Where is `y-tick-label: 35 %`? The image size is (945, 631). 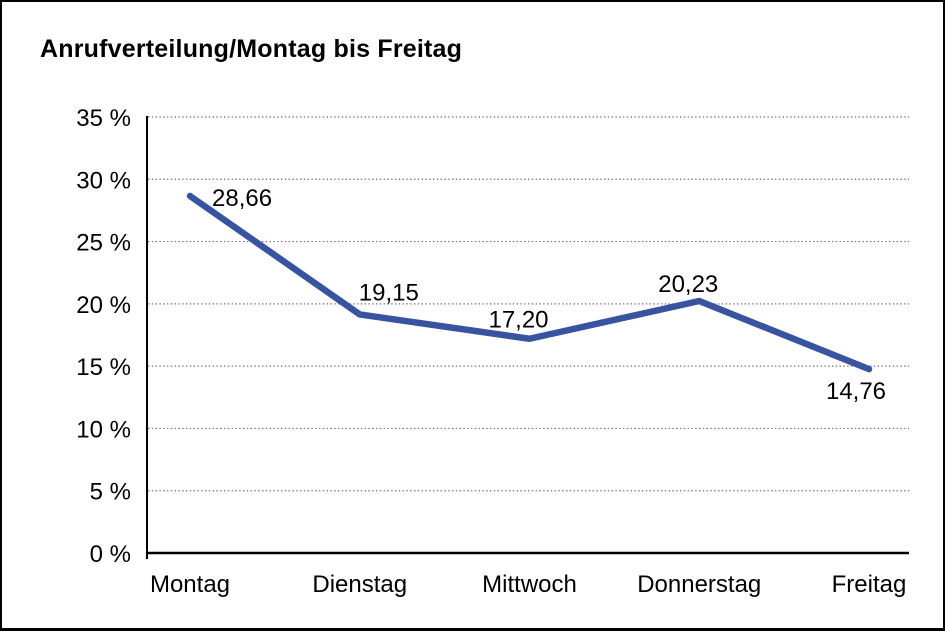
y-tick-label: 35 % is located at coordinates (103, 118).